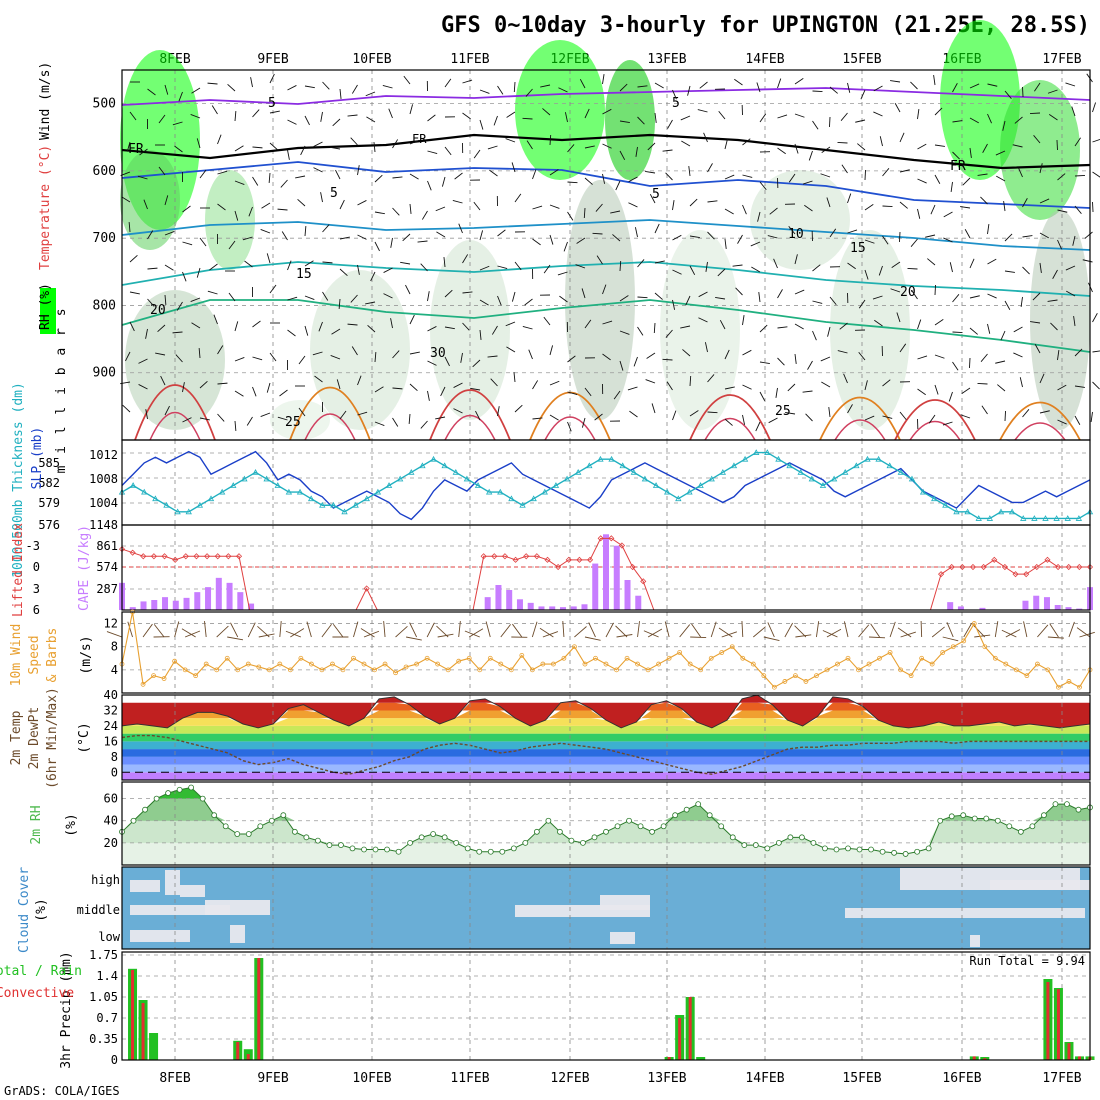 Image resolution: width=1100 pixels, height=1100 pixels. I want to click on precip-tick: 0.7, so click(107, 1018).